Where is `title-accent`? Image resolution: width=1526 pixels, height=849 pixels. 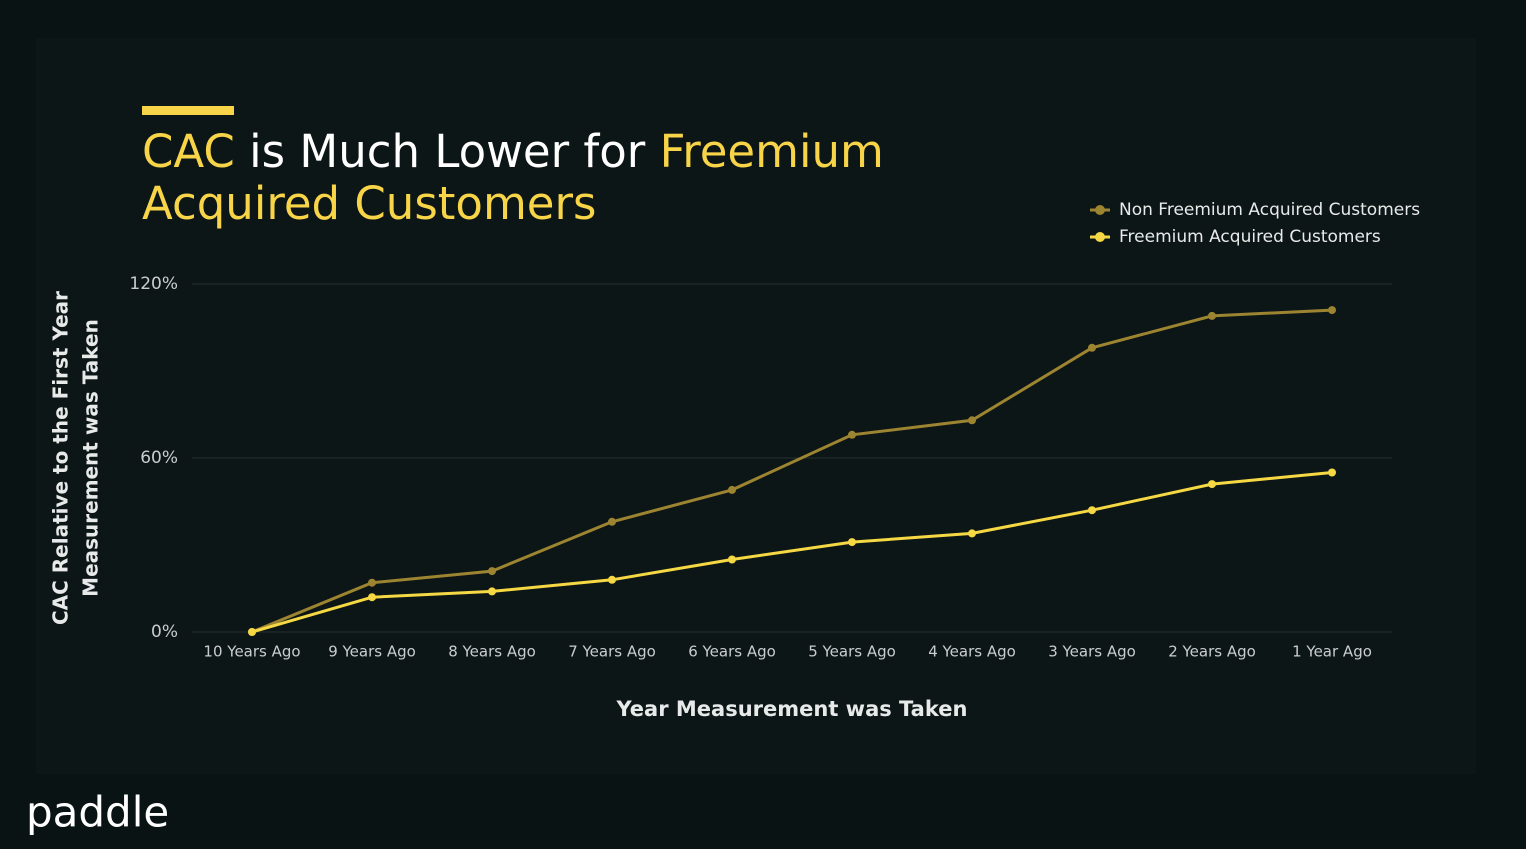
title-accent is located at coordinates (188, 110).